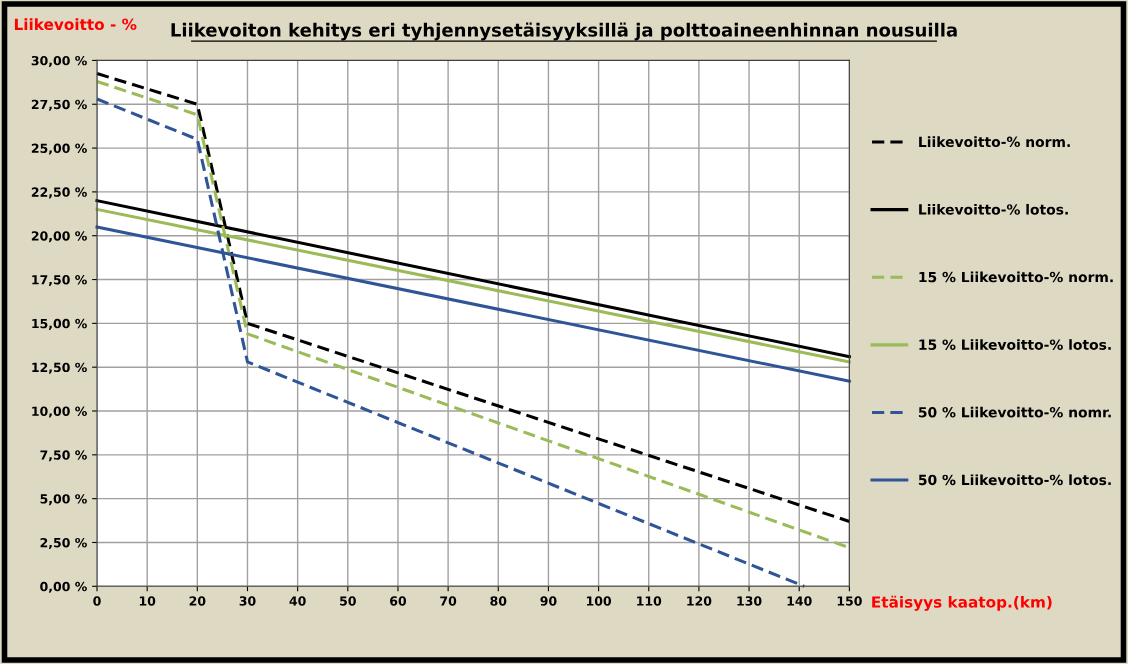 The height and width of the screenshot is (664, 1128). What do you see at coordinates (799, 601) in the screenshot?
I see `x-tick-label: 140` at bounding box center [799, 601].